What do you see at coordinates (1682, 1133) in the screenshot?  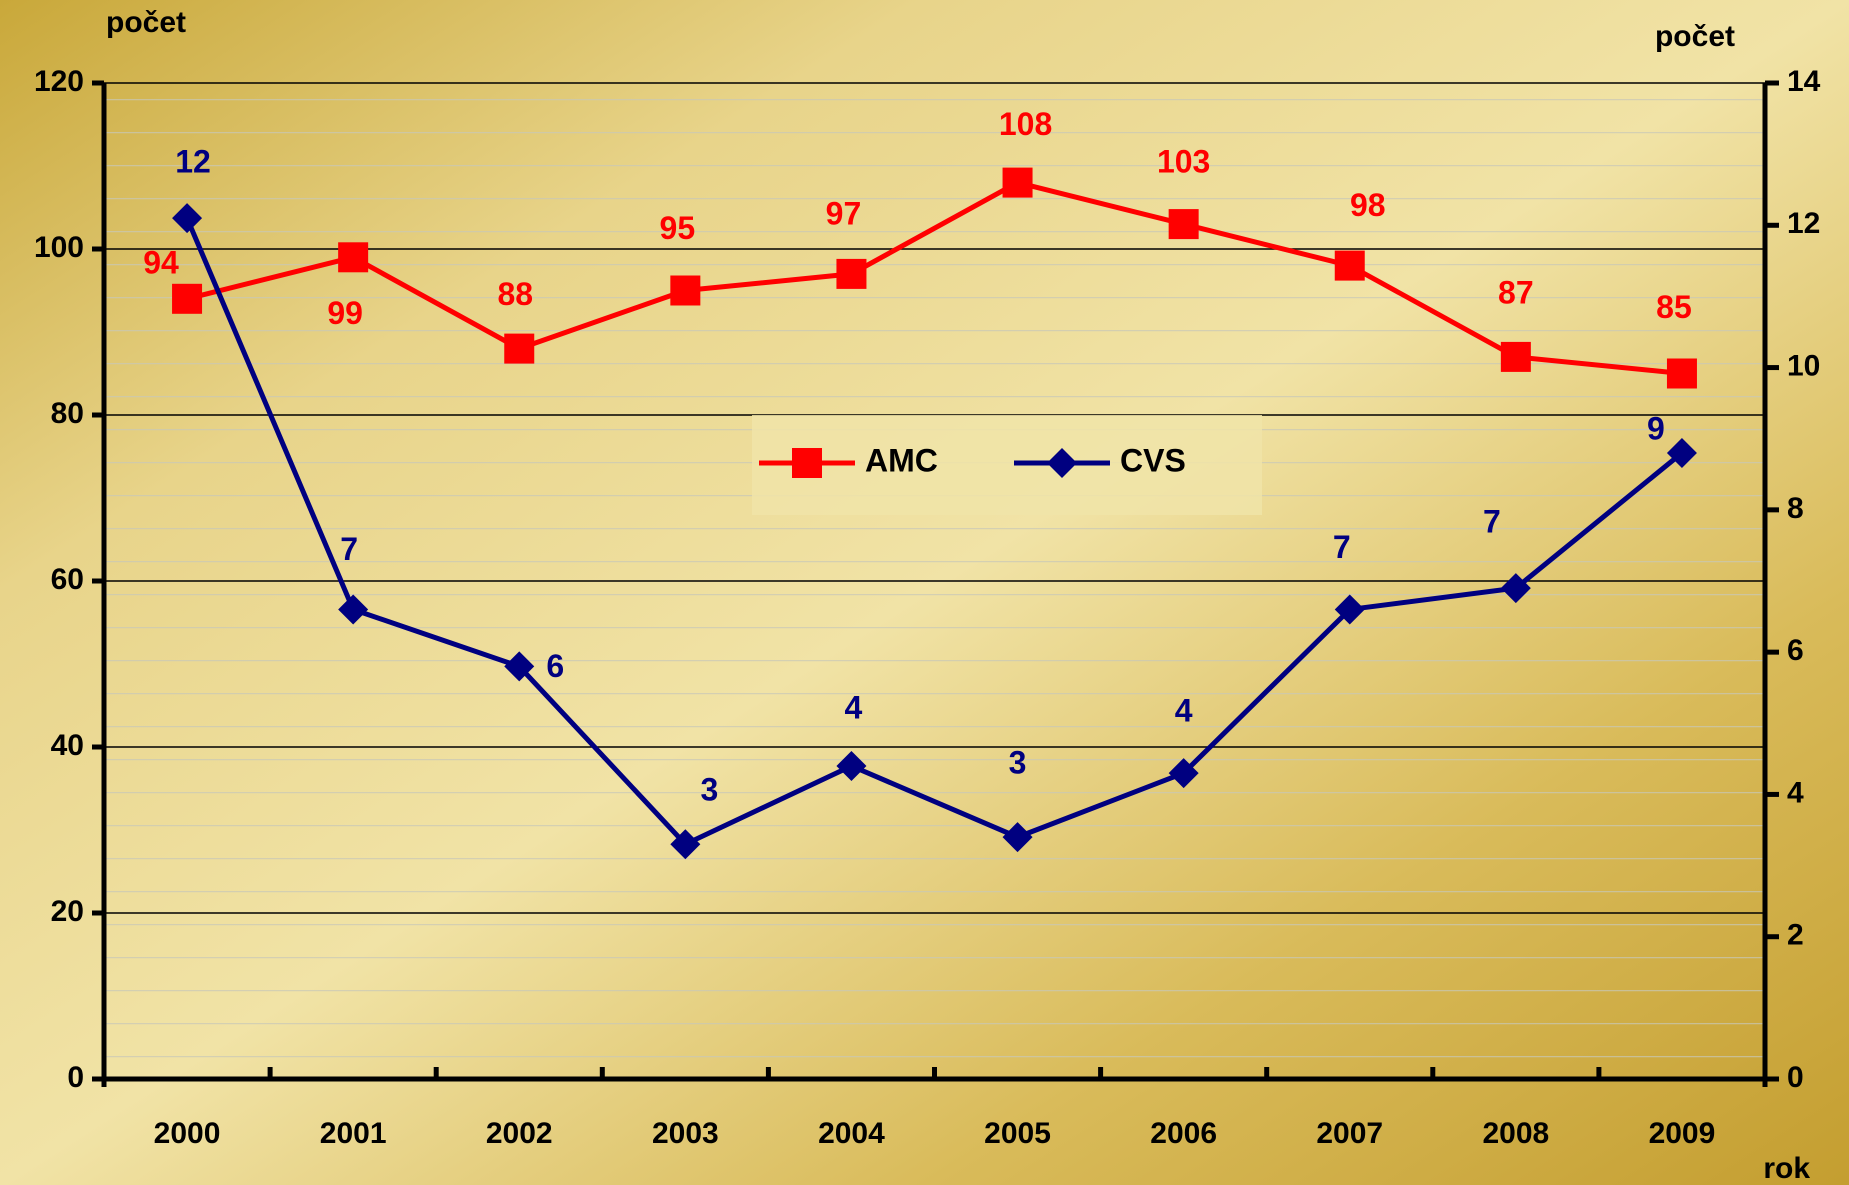 I see `x-tick-label: 2009` at bounding box center [1682, 1133].